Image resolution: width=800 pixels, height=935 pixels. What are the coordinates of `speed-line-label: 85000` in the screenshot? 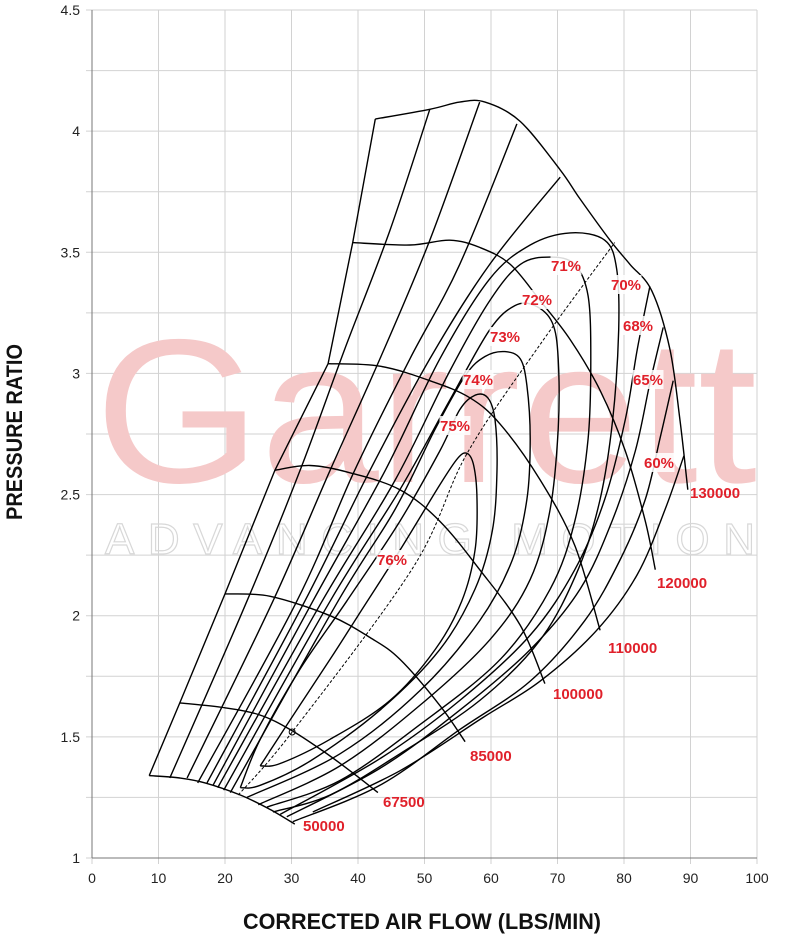 It's located at (491, 756).